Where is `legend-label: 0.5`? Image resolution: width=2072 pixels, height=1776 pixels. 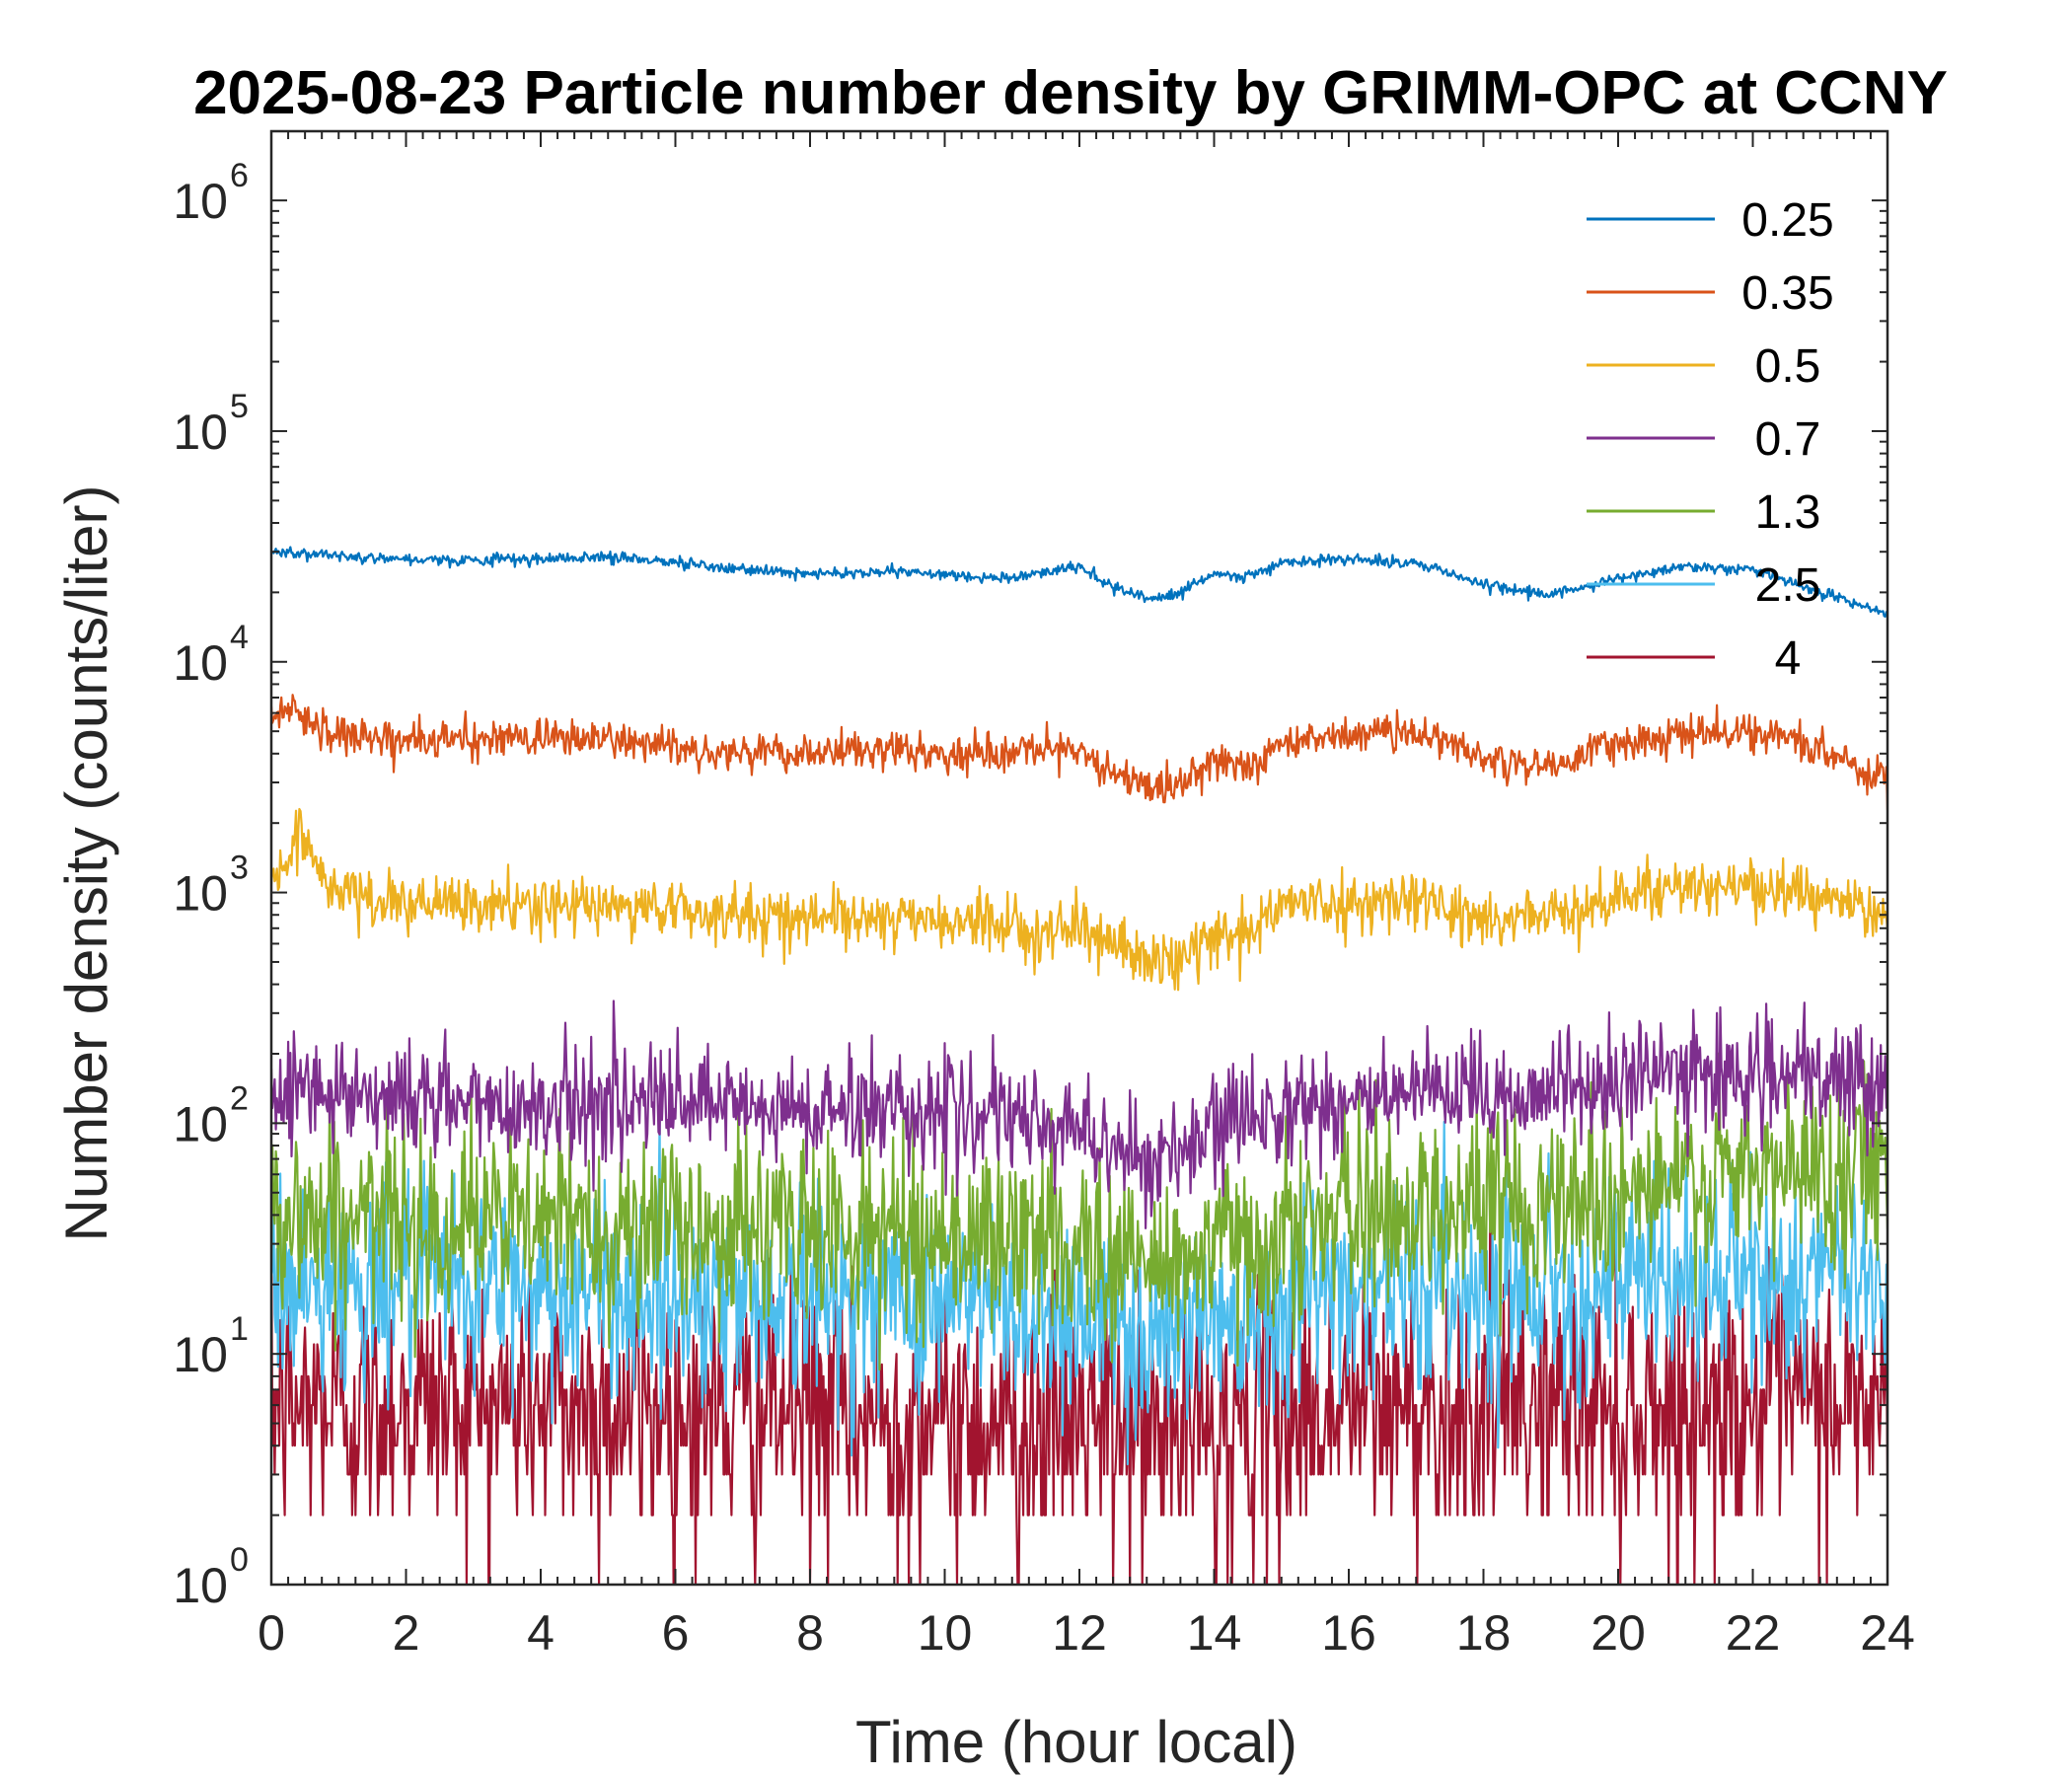 legend-label: 0.5 is located at coordinates (1788, 366).